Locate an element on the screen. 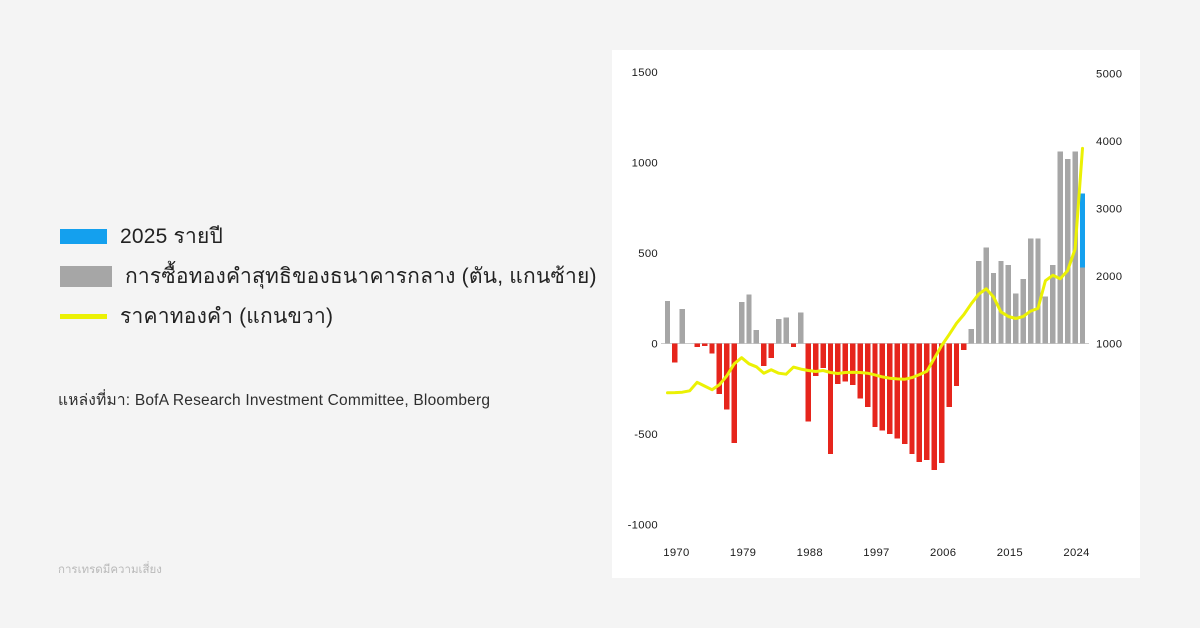 The image size is (1200, 628). legend-label-2025: 2025 รายปี is located at coordinates (172, 236).